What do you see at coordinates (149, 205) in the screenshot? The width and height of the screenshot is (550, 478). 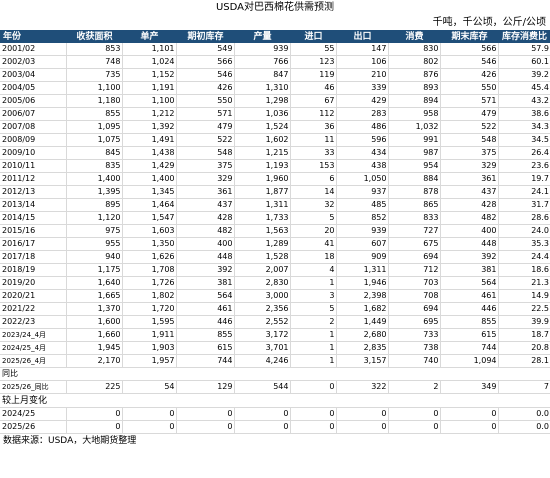 I see `table-cell: 1,464` at bounding box center [149, 205].